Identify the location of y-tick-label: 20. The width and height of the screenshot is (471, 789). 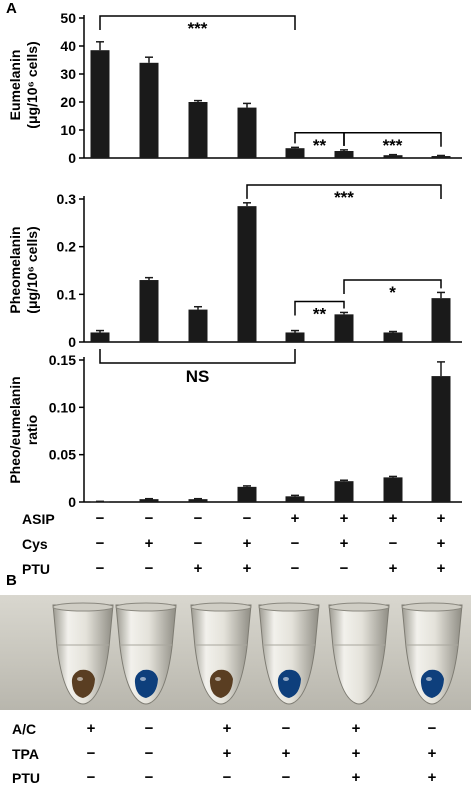
(68, 102).